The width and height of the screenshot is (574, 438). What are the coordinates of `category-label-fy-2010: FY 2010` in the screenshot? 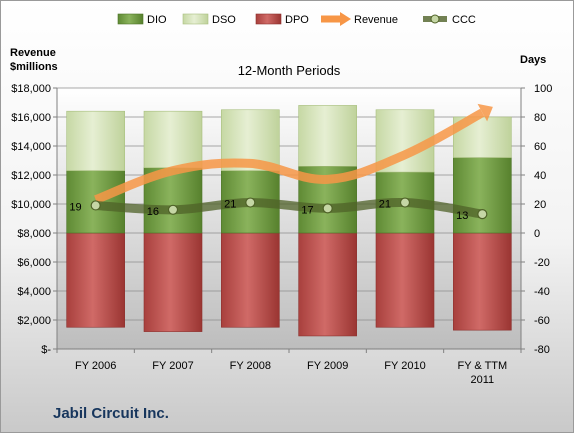 It's located at (404, 366).